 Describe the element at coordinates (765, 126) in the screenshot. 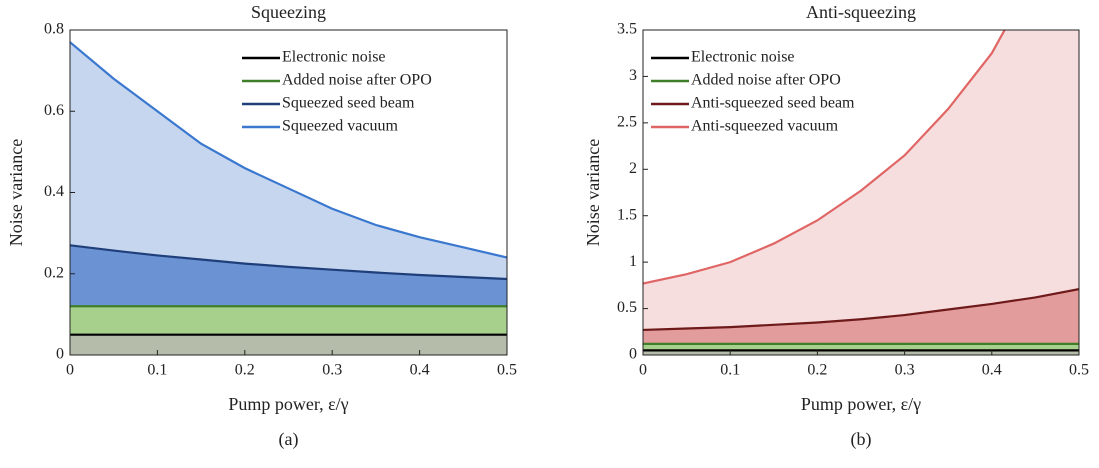

I see `legend-label: Anti-squeezed vacuum` at that location.